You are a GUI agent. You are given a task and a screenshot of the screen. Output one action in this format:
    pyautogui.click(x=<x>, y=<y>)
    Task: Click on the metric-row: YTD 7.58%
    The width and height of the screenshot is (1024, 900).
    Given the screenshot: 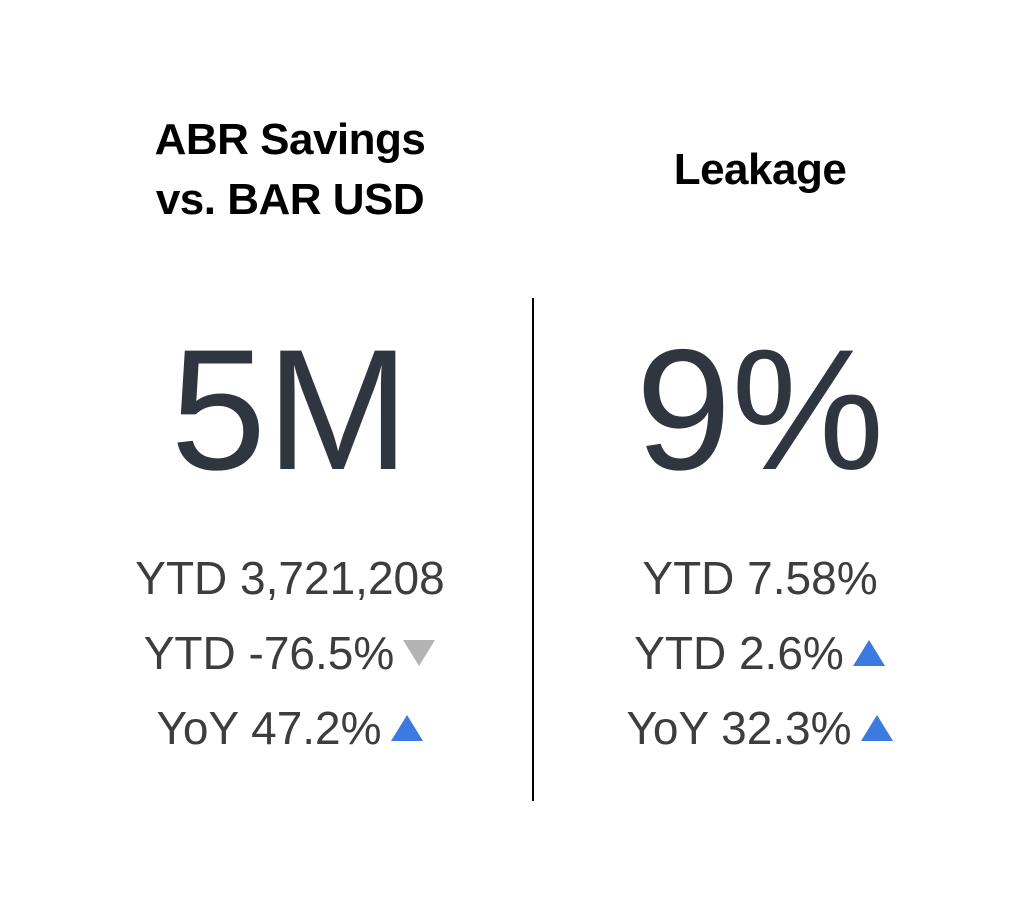 What is the action you would take?
    pyautogui.click(x=760, y=577)
    